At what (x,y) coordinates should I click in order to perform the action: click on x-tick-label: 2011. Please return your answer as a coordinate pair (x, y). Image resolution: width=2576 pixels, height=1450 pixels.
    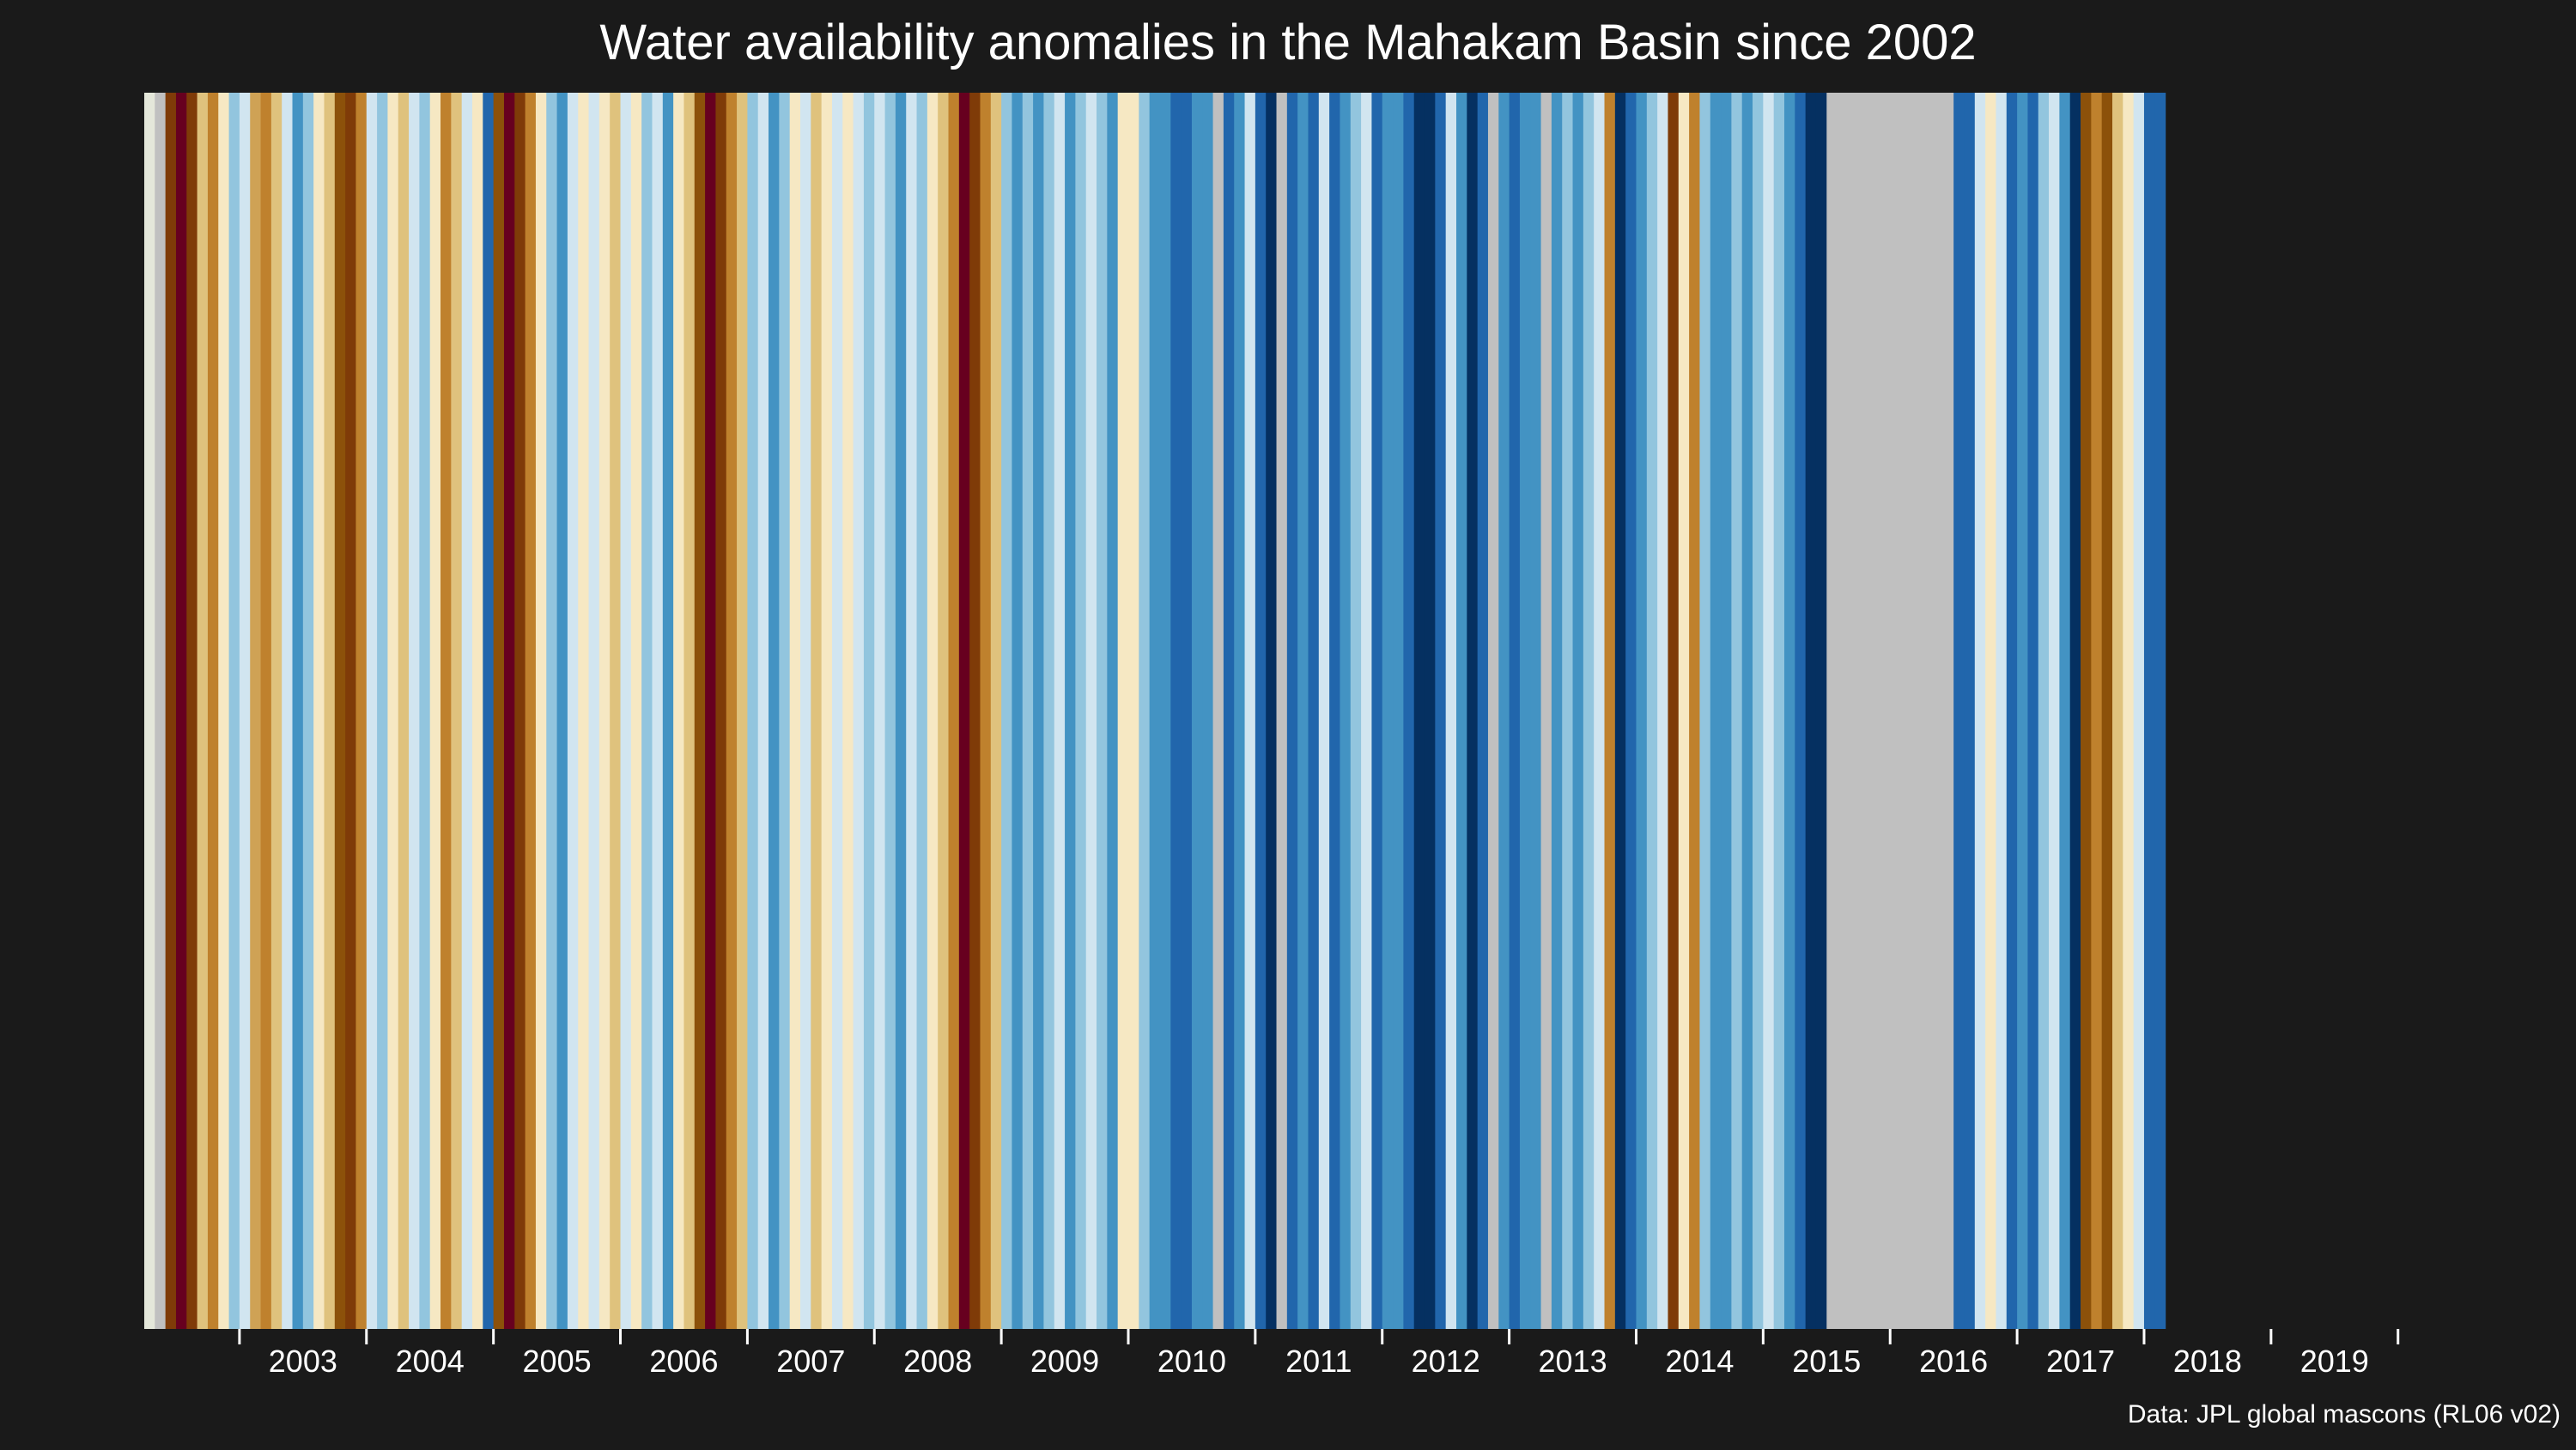
    Looking at the image, I should click on (1319, 1362).